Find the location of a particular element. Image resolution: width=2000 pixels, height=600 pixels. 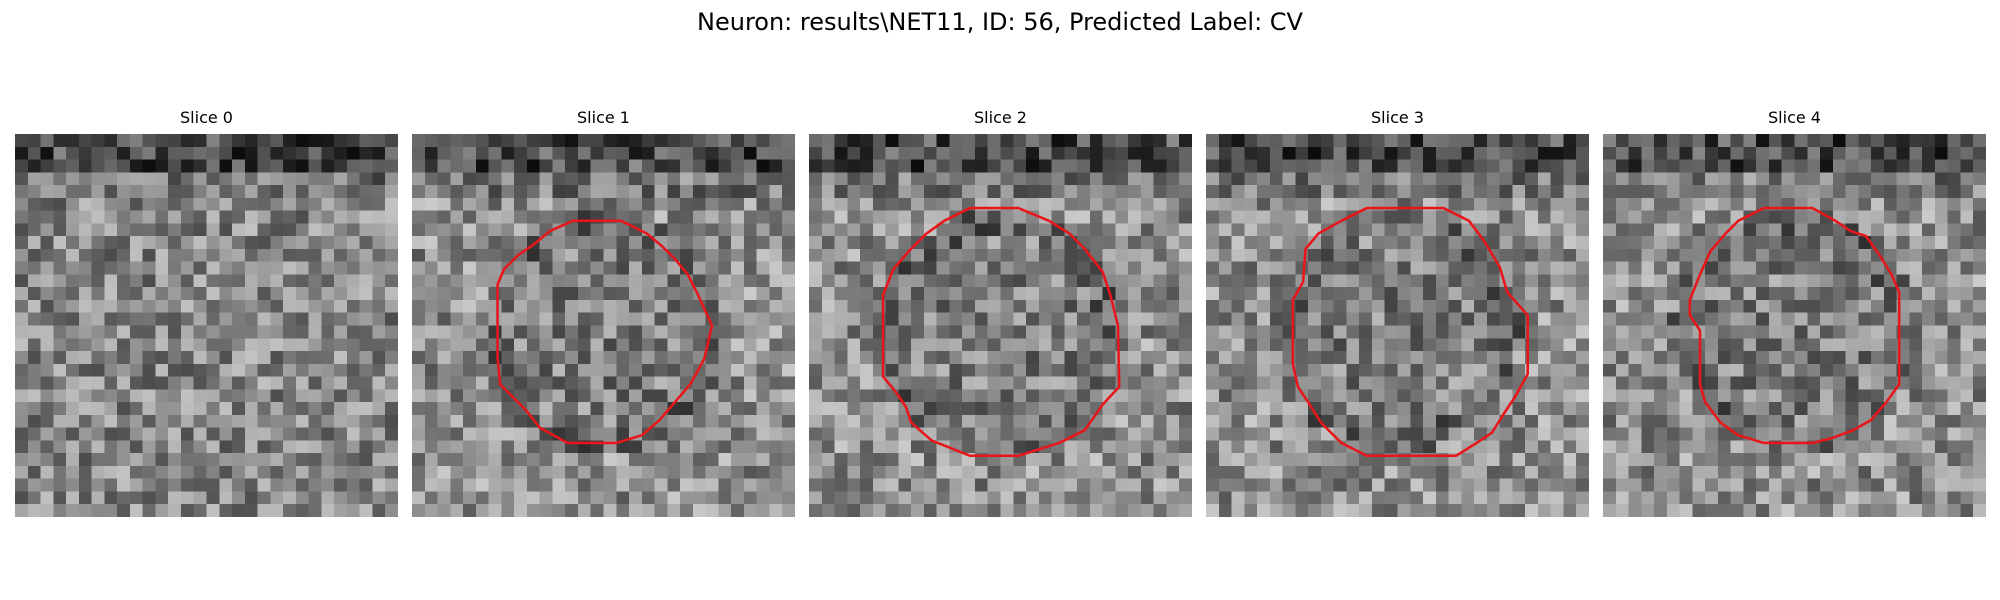

slice-title: Slice 2 is located at coordinates (1000, 117).